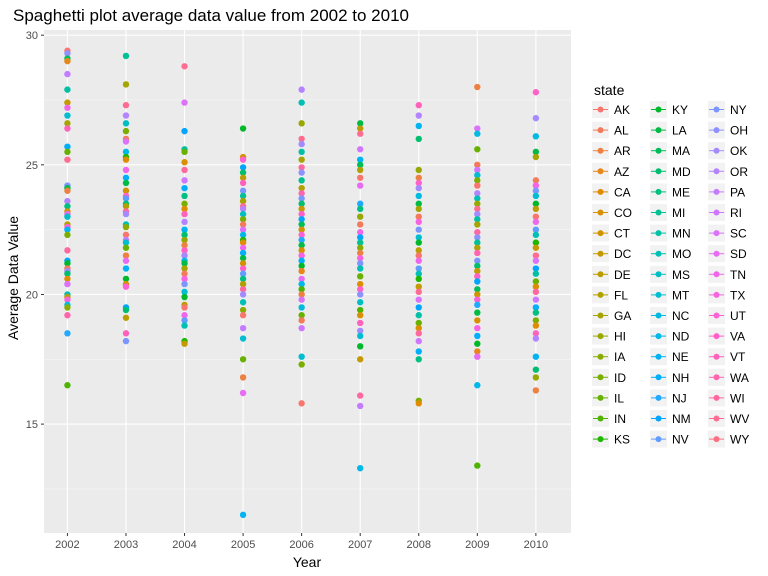  Describe the element at coordinates (608, 398) in the screenshot. I see `legend-item: IL` at that location.